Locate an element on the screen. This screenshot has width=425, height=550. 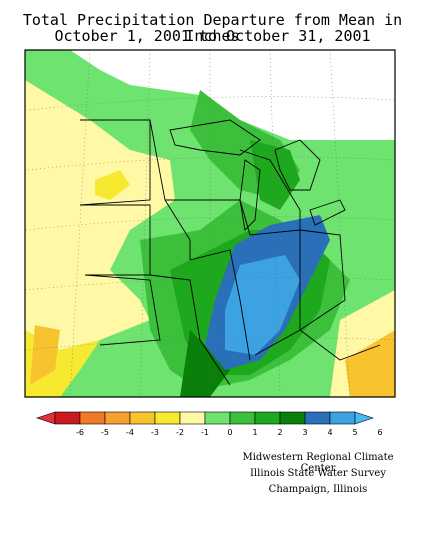
legend-tick-label: 1 is located at coordinates (254, 432).